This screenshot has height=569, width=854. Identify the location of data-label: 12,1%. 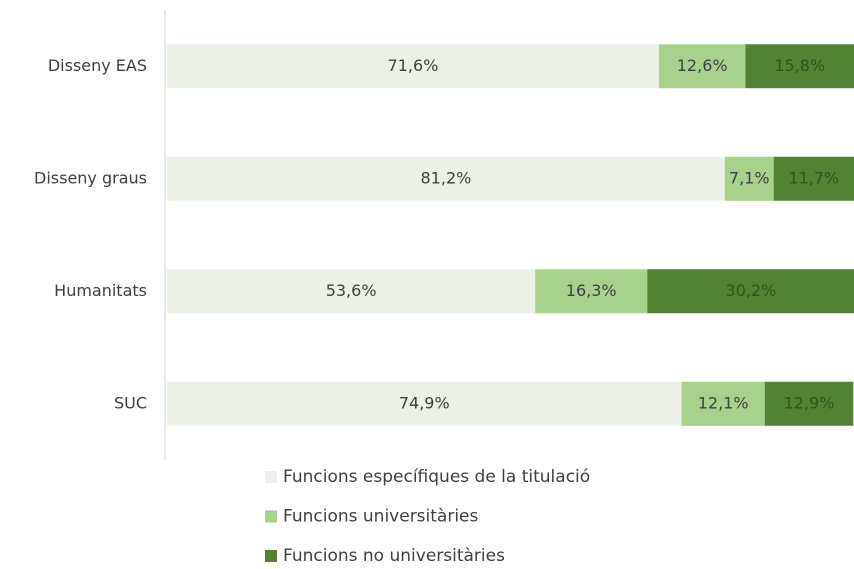
(723, 402).